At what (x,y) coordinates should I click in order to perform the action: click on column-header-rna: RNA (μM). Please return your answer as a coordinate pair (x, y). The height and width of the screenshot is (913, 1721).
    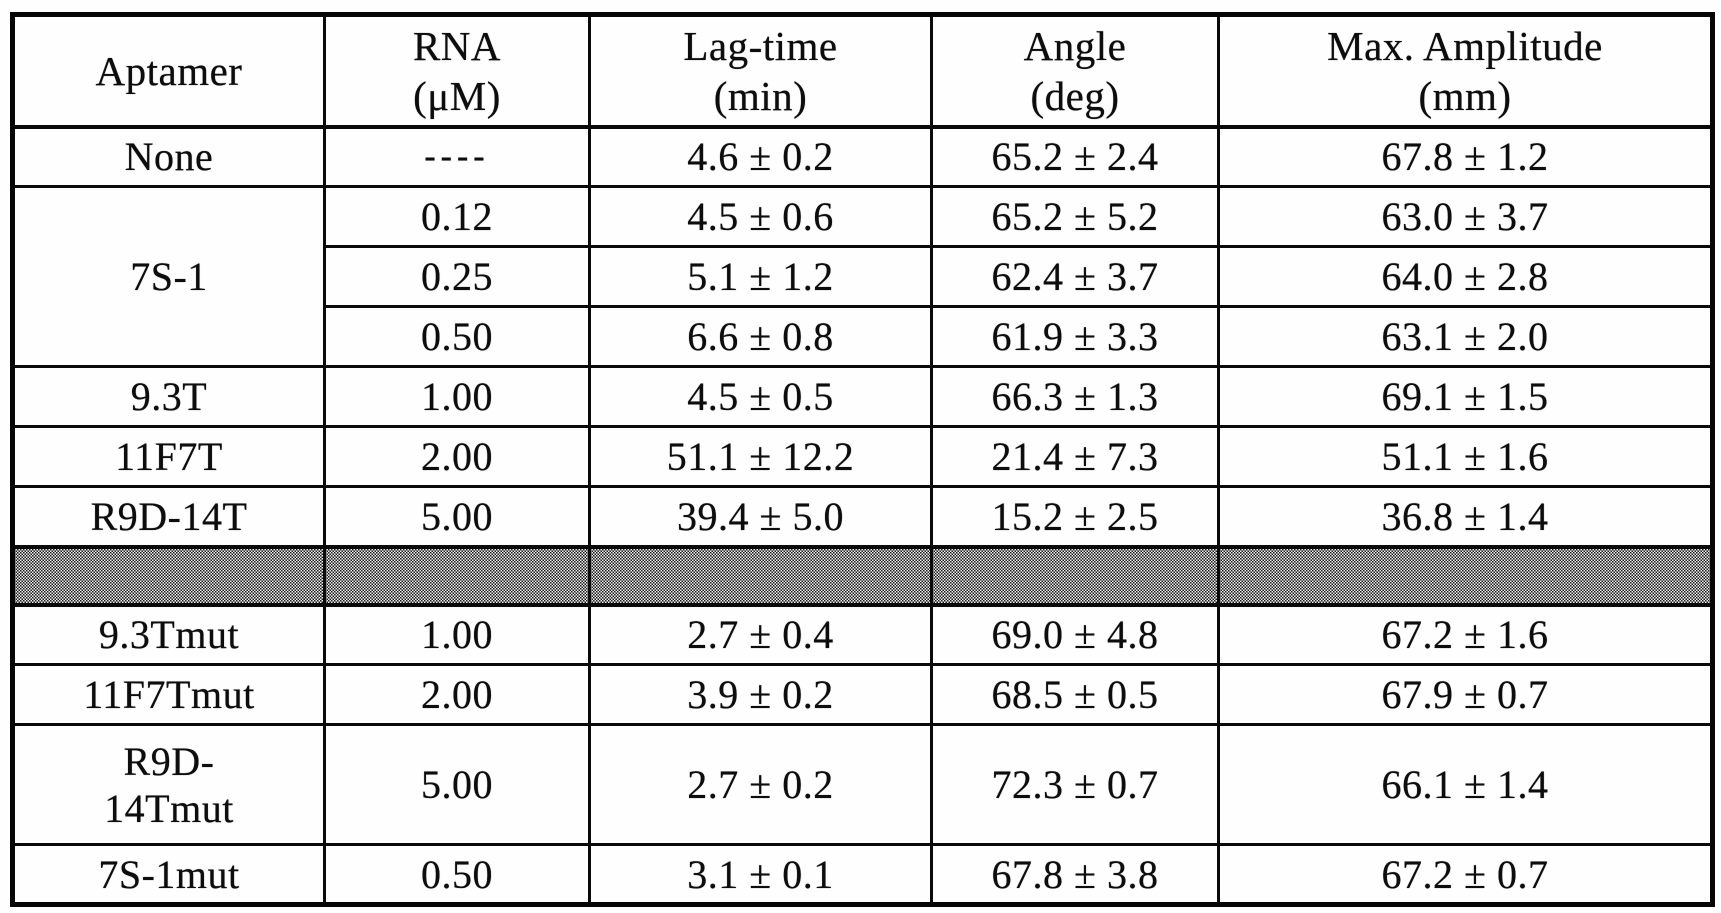
    Looking at the image, I should click on (457, 71).